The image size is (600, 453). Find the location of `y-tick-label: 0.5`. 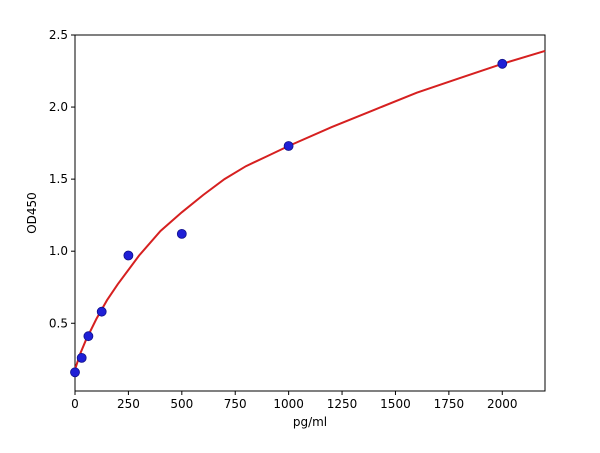

y-tick-label: 0.5 is located at coordinates (58, 323).